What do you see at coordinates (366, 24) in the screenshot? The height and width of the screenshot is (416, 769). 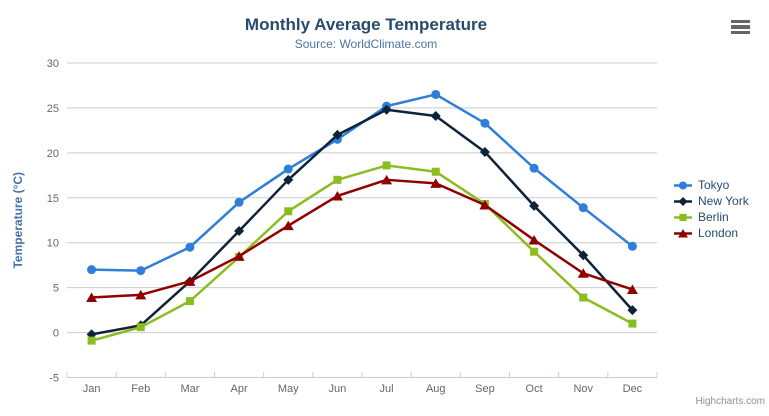 I see `chart-title: Monthly Average Temperature` at bounding box center [366, 24].